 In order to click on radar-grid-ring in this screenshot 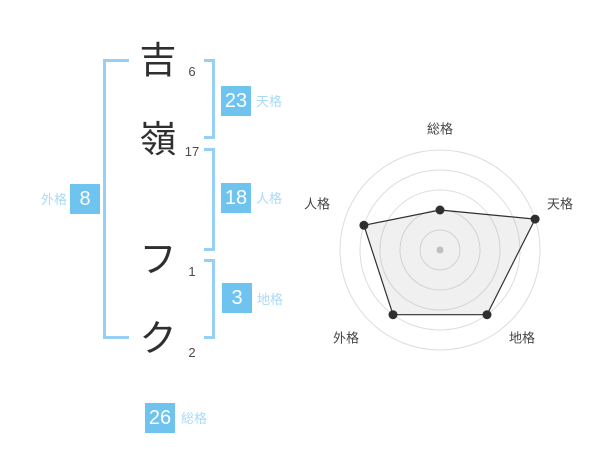, I will do `click(440, 250)`.